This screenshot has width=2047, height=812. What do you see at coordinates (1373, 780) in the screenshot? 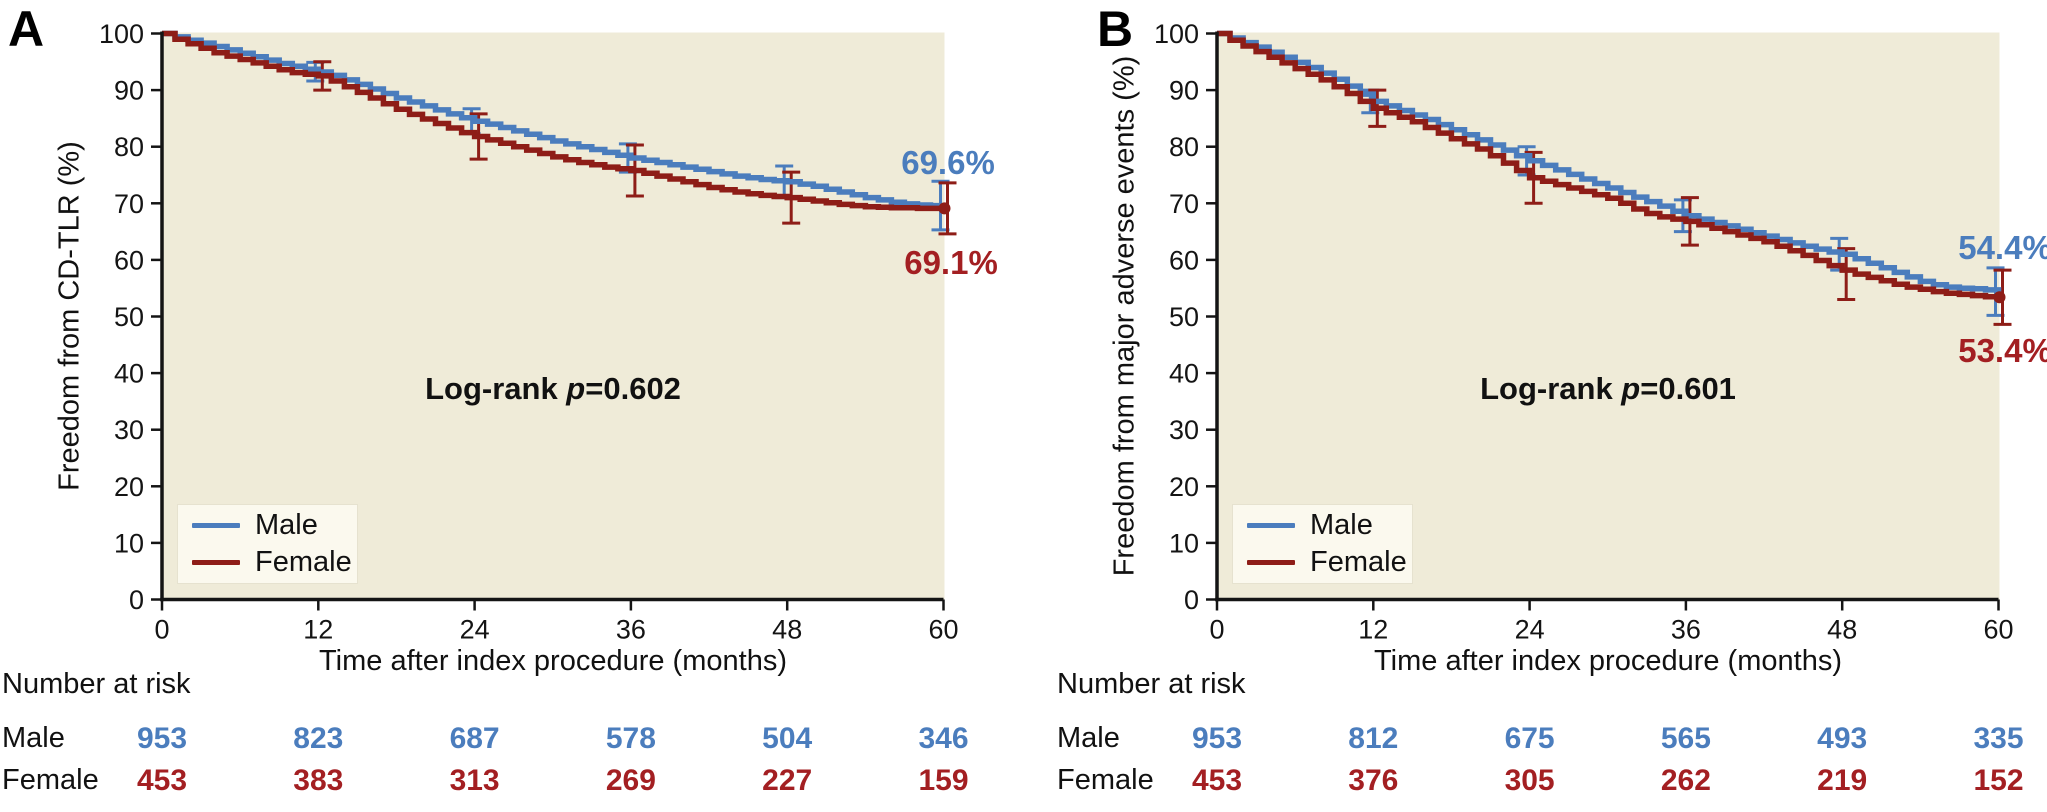
I see `risk-count: 376` at bounding box center [1373, 780].